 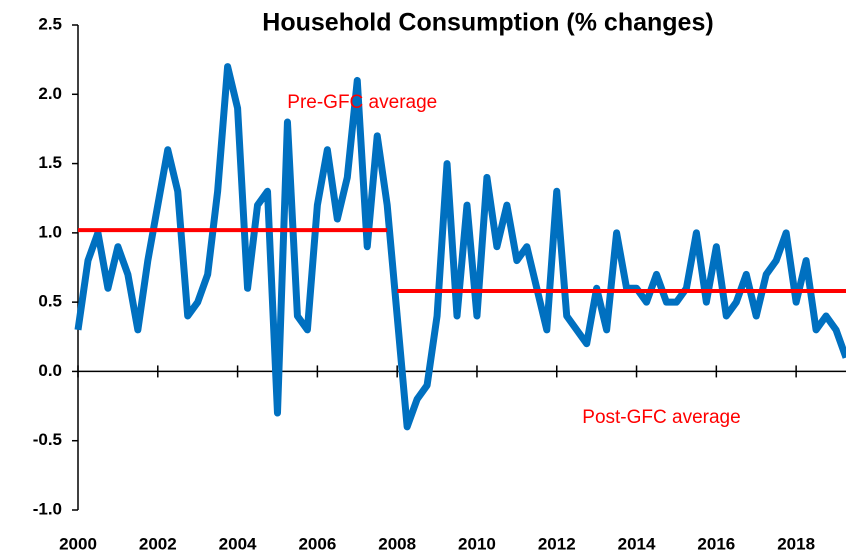 What do you see at coordinates (238, 543) in the screenshot?
I see `x-tick-label: 2004` at bounding box center [238, 543].